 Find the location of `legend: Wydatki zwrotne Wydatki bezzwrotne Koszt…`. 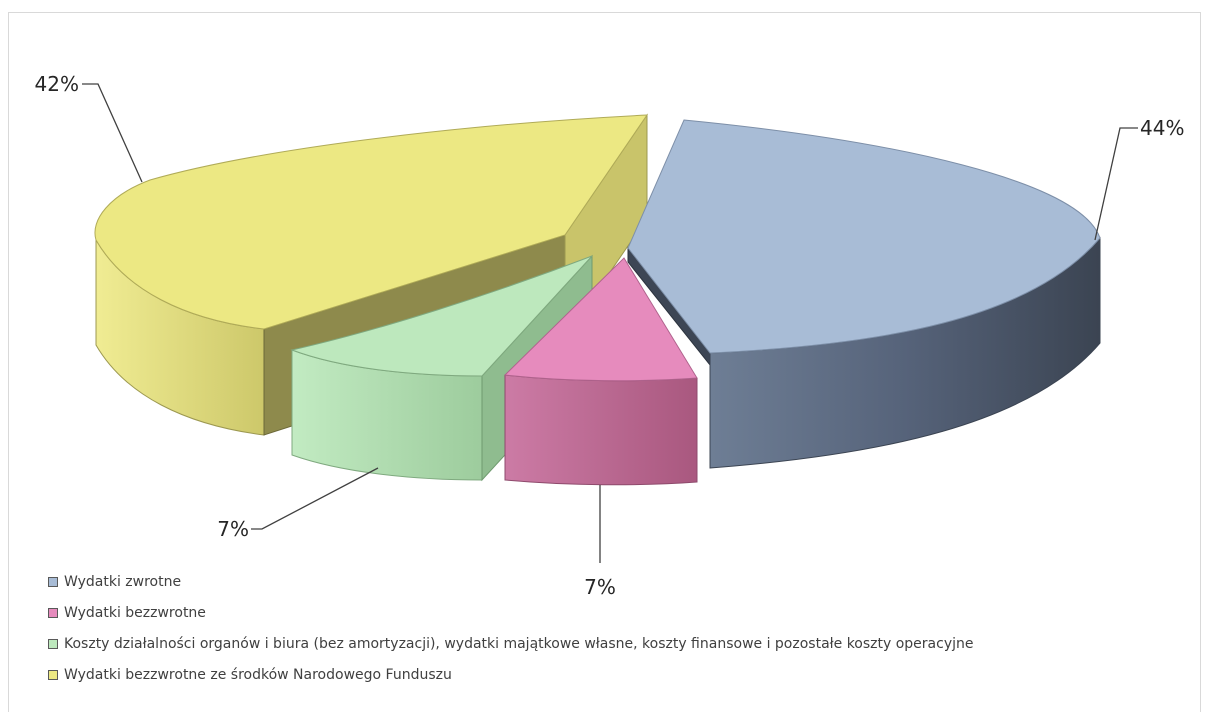

legend: Wydatki zwrotne Wydatki bezzwrotne Koszt… is located at coordinates (511, 628).